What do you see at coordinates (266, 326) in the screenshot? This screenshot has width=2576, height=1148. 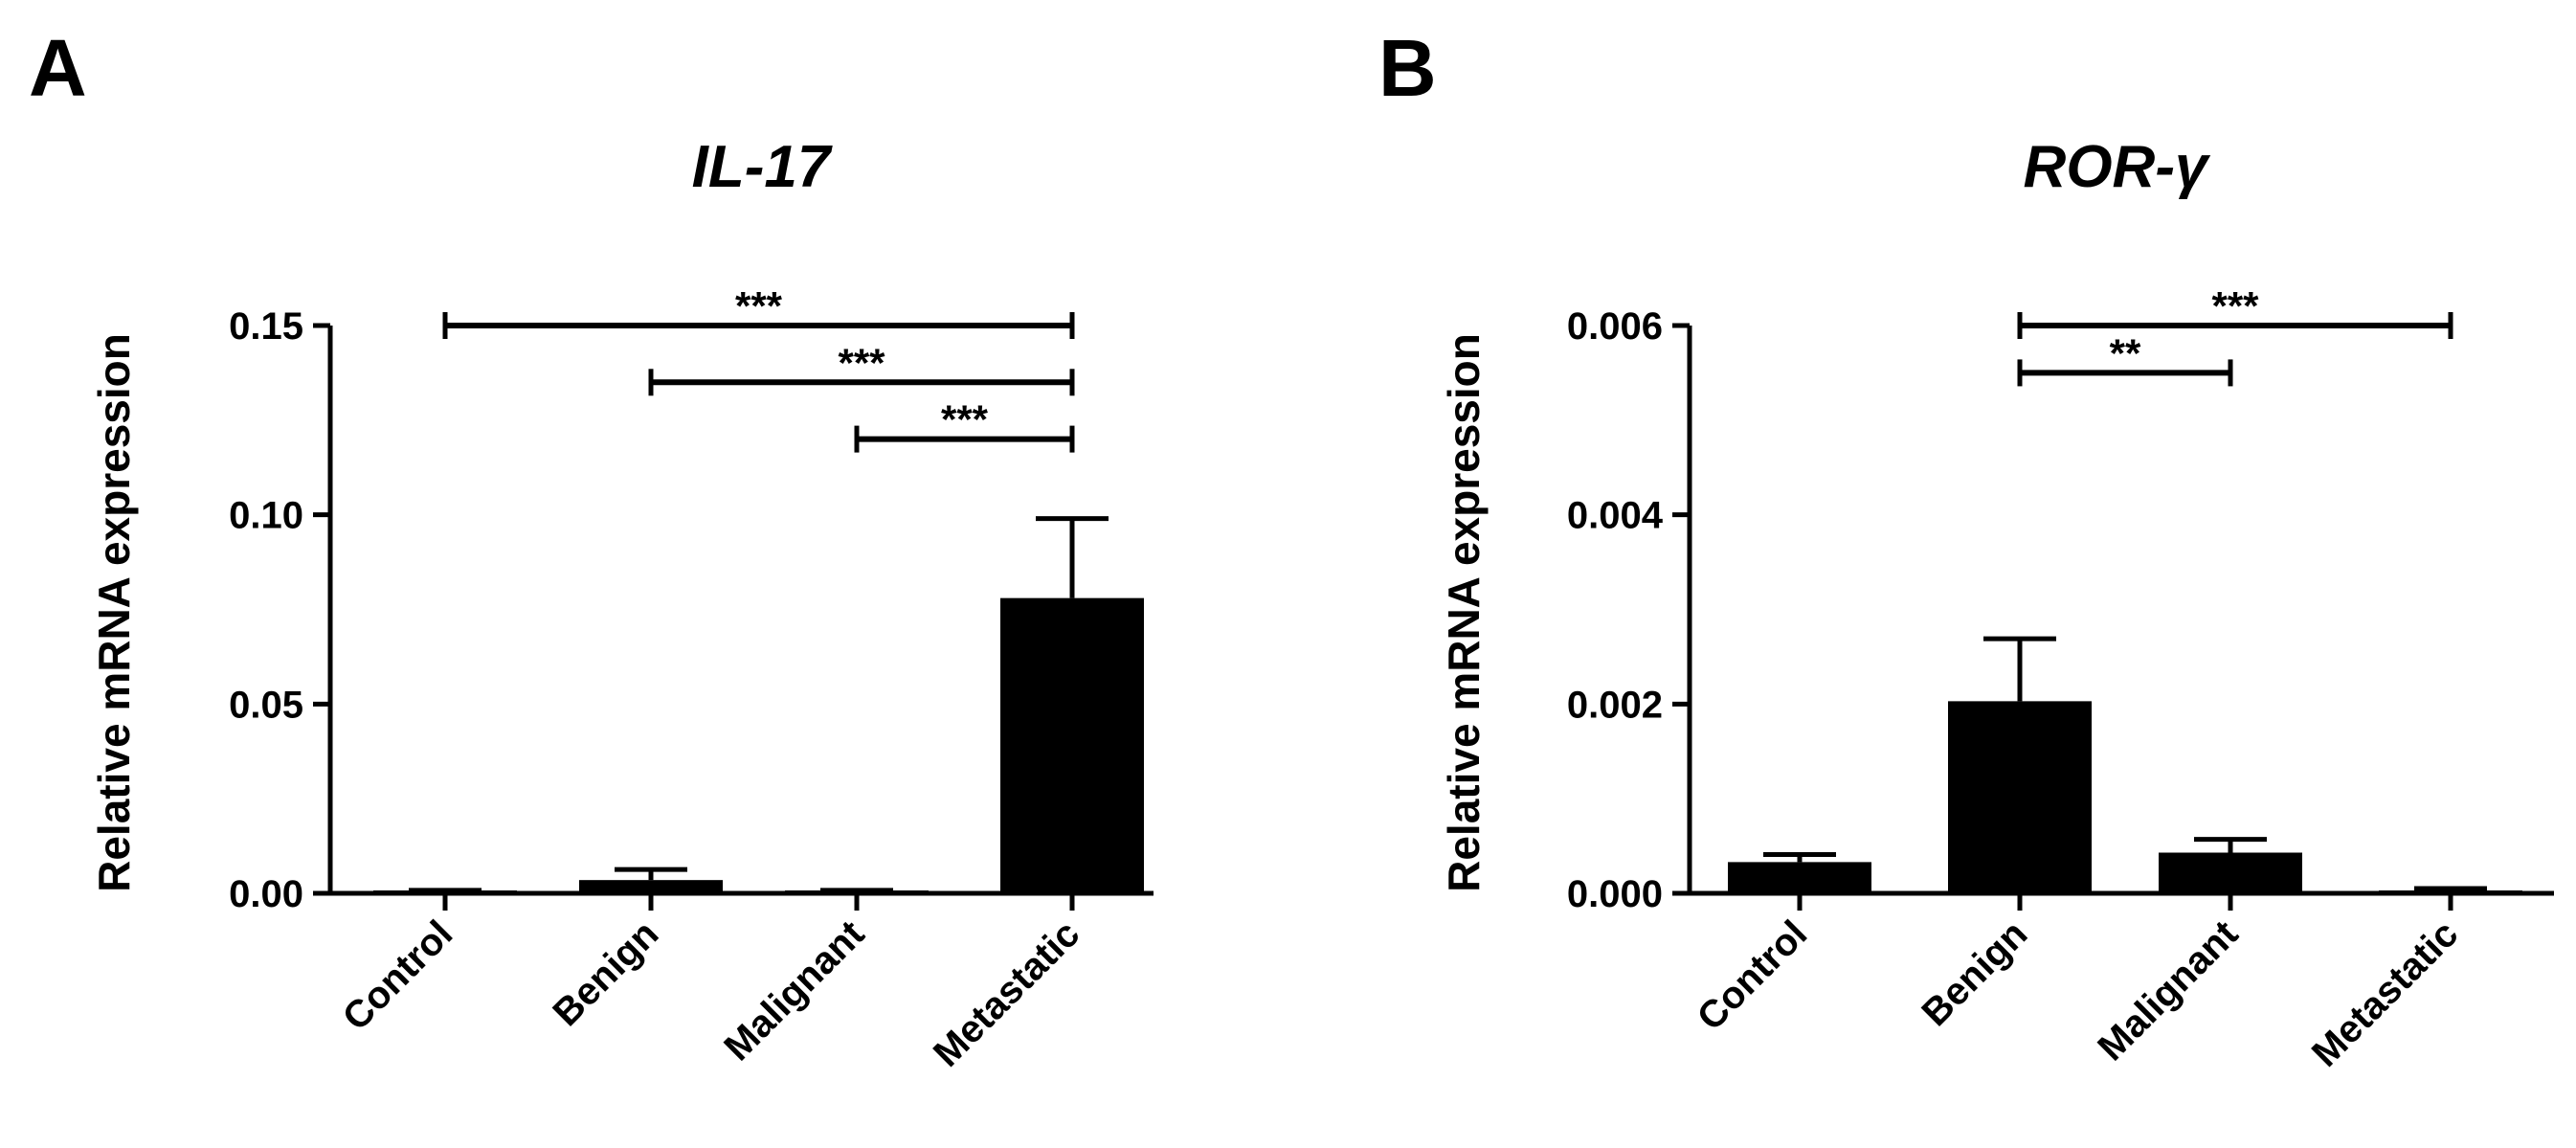 I see `y-tick-label-a-3: 0.15` at bounding box center [266, 326].